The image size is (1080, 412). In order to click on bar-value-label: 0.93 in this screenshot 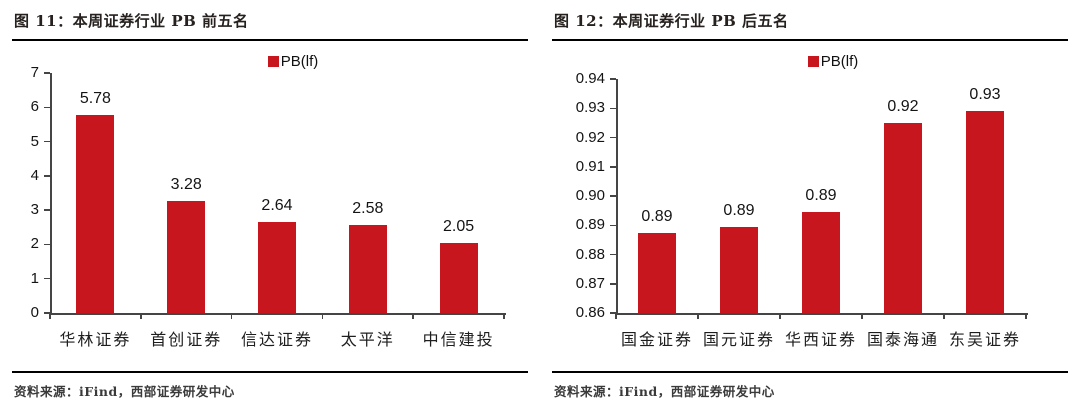, I will do `click(985, 95)`.